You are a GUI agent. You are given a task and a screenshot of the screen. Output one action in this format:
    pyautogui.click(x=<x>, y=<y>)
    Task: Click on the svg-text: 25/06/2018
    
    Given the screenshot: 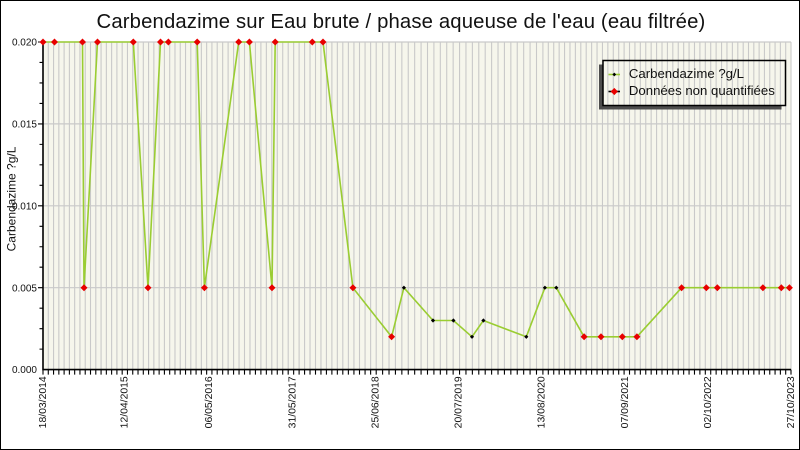 What is the action you would take?
    pyautogui.click(x=375, y=402)
    